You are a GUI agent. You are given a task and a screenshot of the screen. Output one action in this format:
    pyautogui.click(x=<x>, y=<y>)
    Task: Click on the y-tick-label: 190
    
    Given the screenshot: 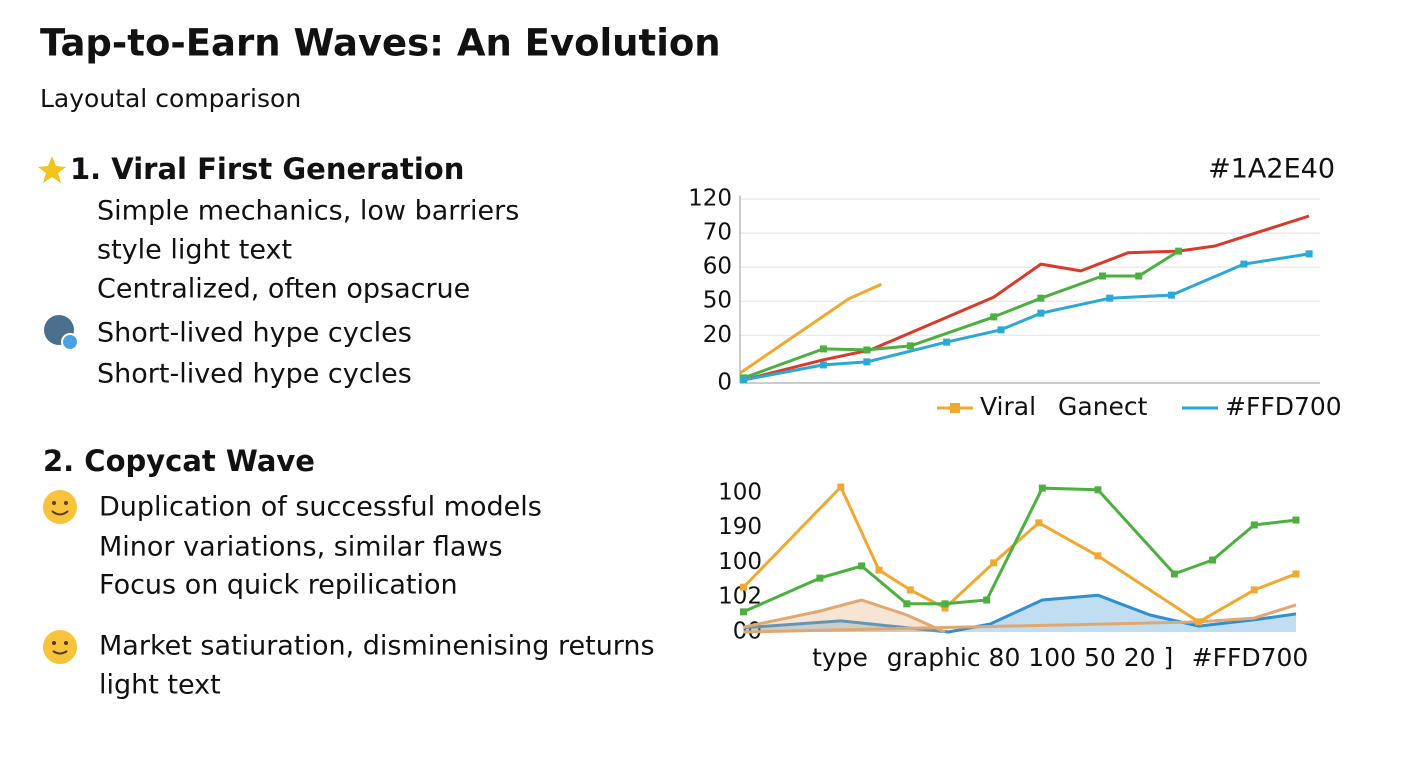 What is the action you would take?
    pyautogui.click(x=740, y=527)
    